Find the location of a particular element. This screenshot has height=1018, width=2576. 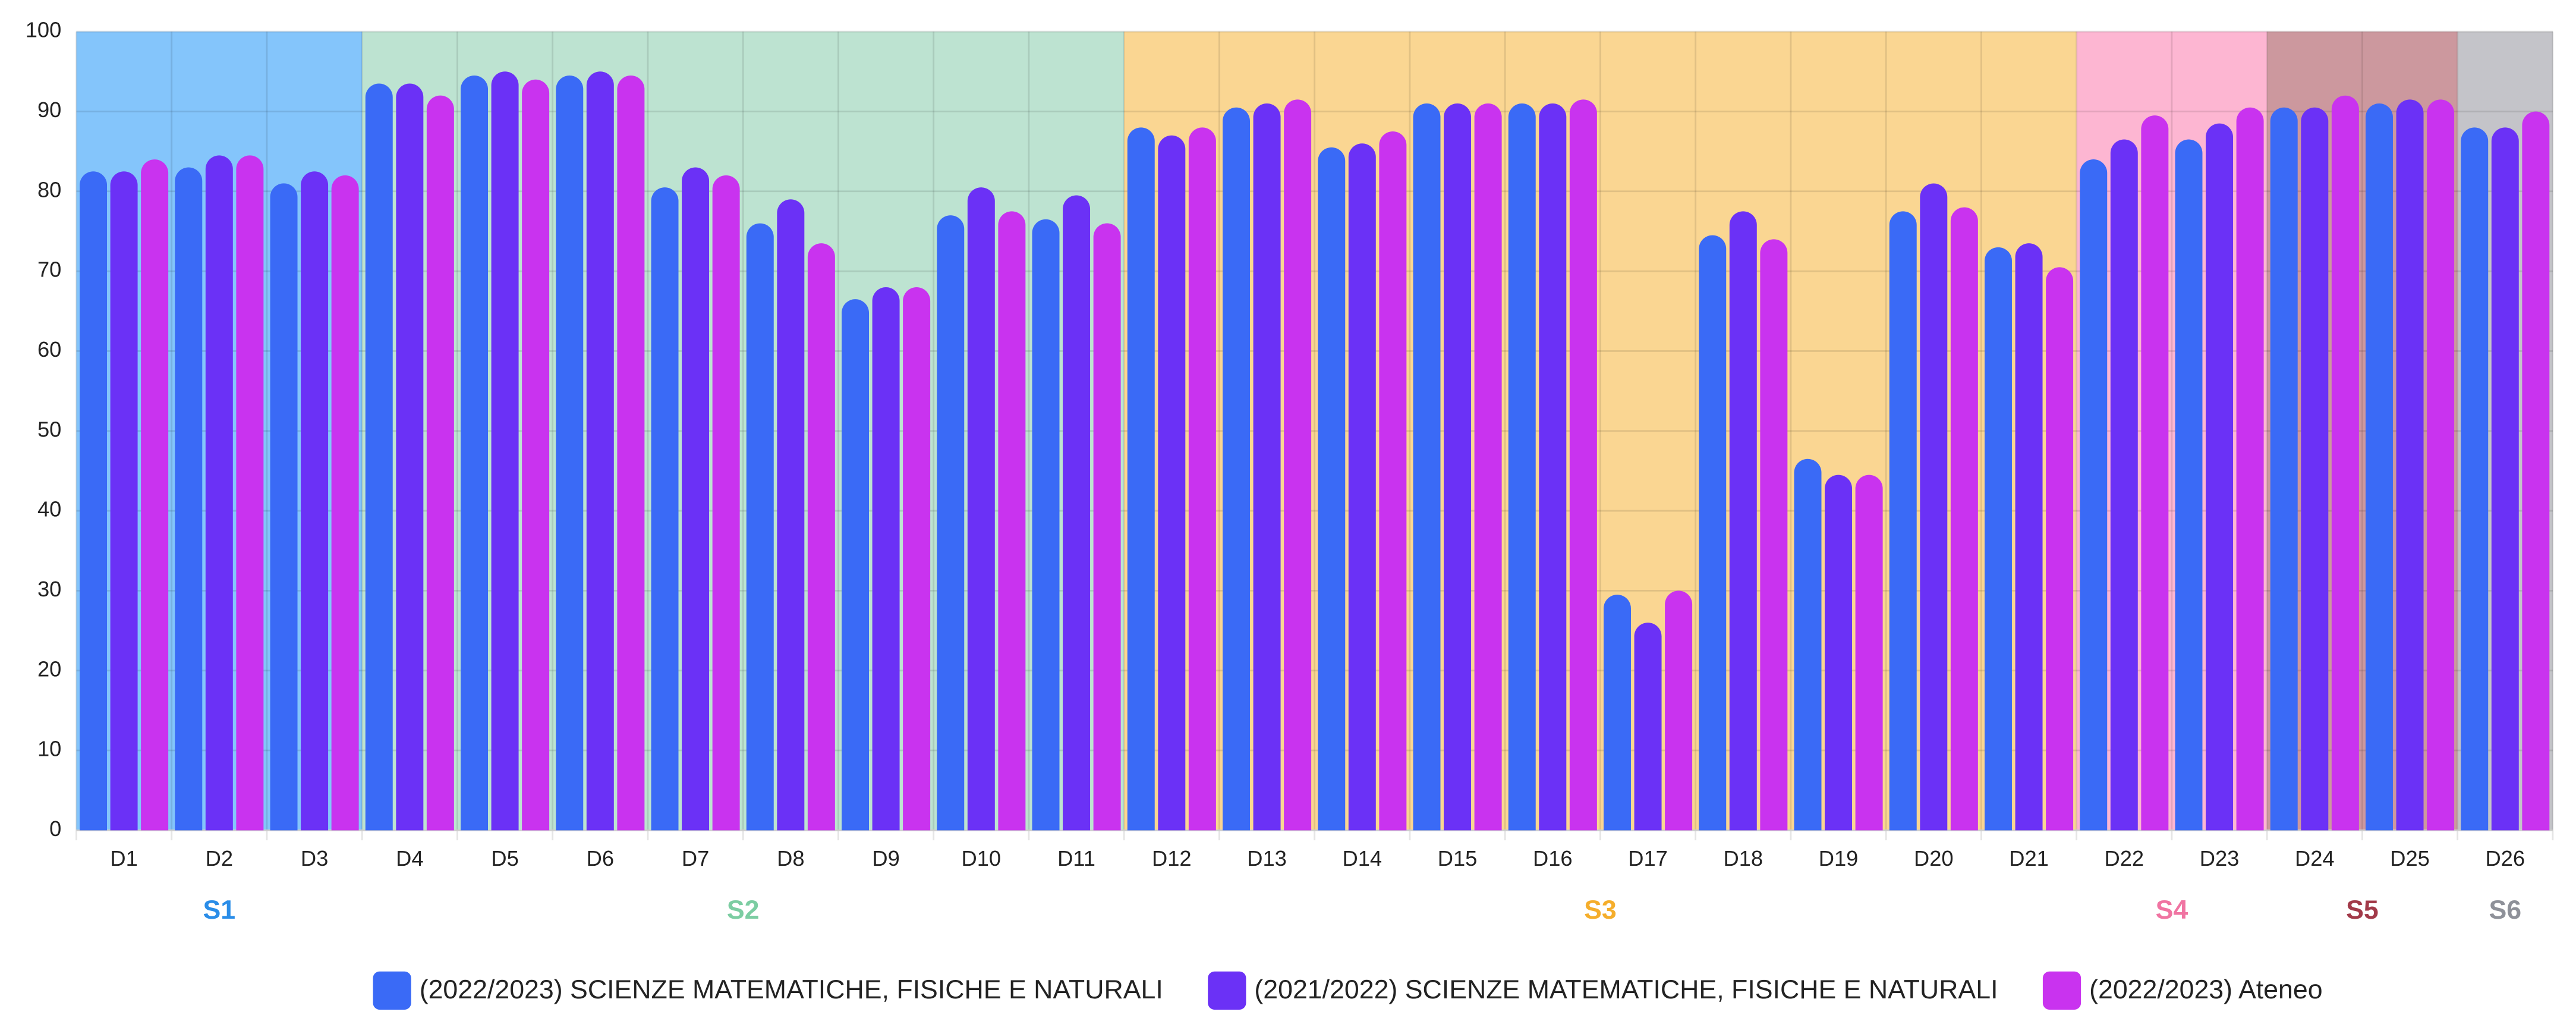

y-tick-label: 20 is located at coordinates (49, 668).